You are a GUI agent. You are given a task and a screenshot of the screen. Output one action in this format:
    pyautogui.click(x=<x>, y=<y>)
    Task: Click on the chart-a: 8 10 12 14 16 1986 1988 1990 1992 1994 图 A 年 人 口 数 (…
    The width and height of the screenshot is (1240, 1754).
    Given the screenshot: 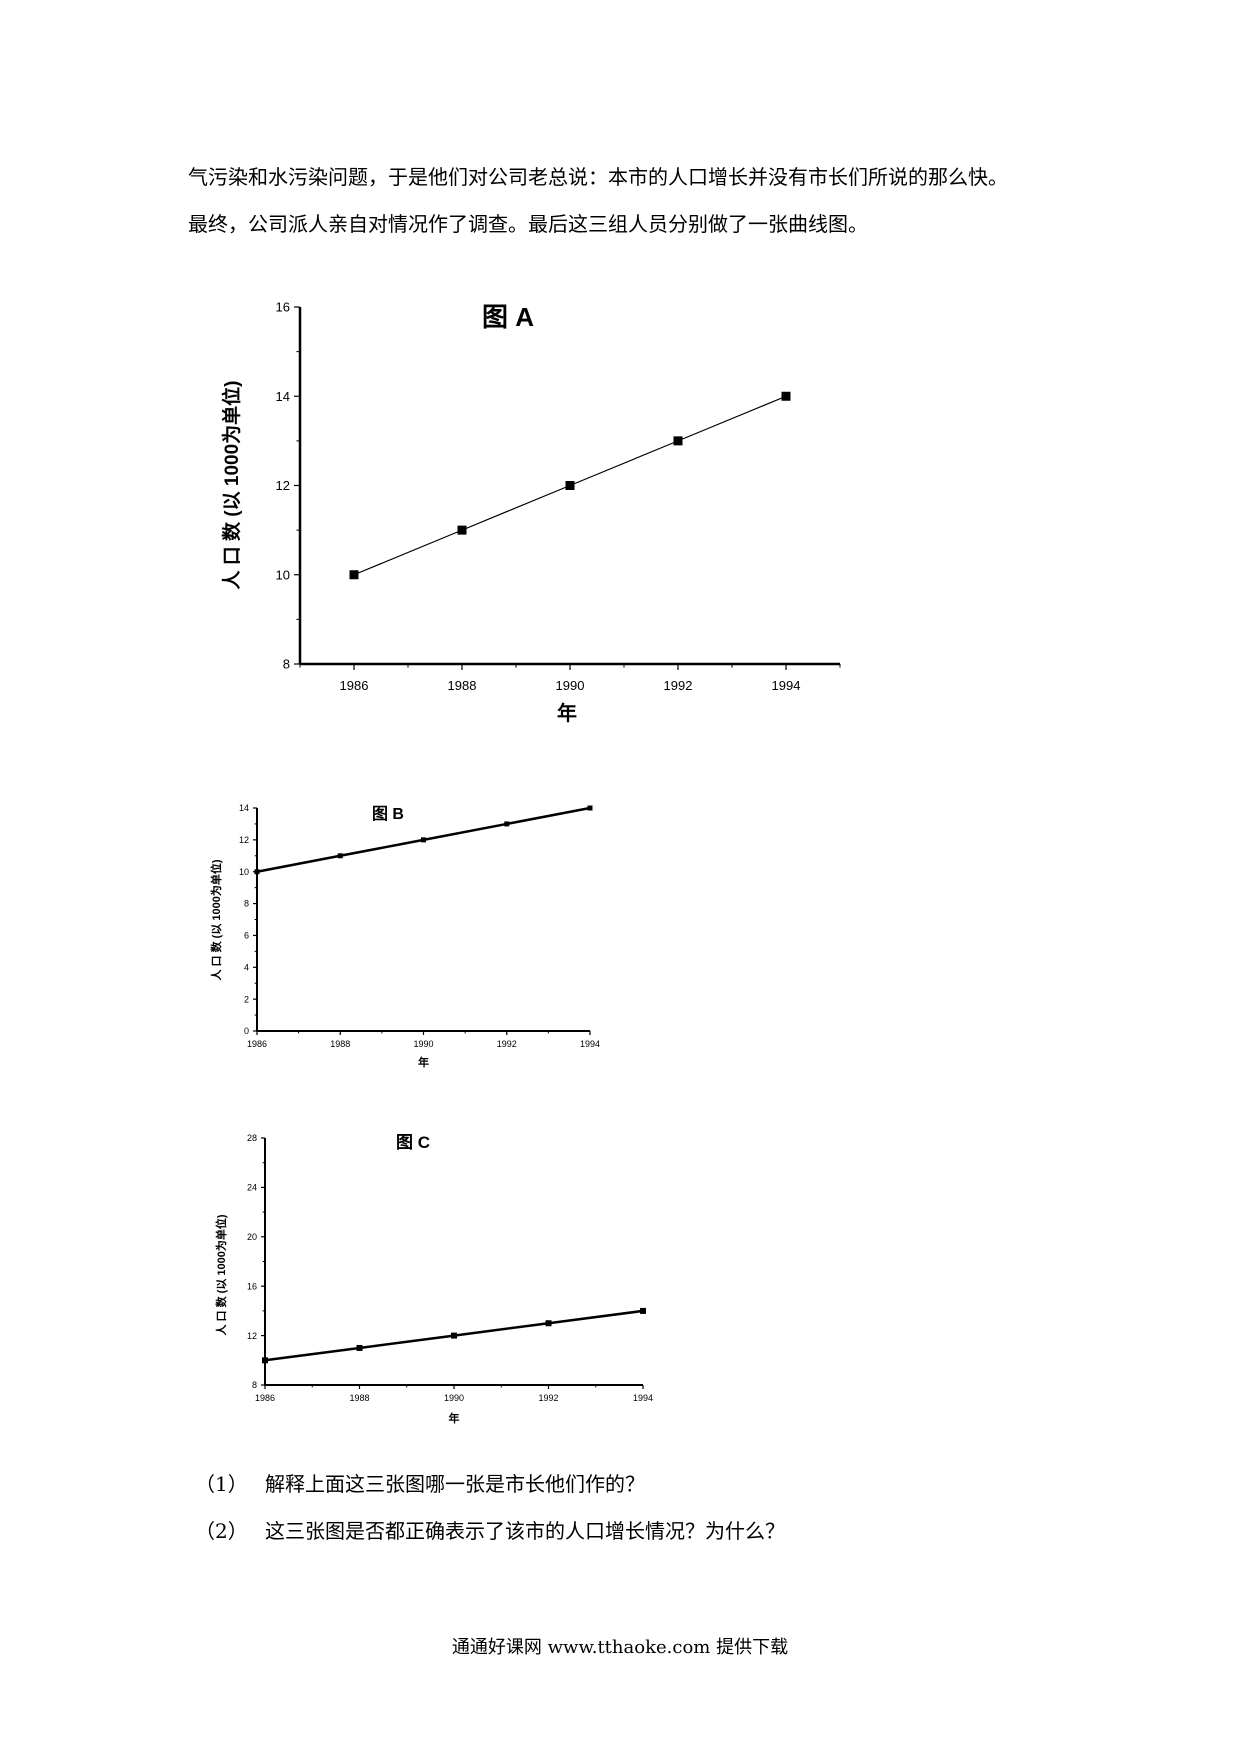 What is the action you would take?
    pyautogui.click(x=530, y=512)
    